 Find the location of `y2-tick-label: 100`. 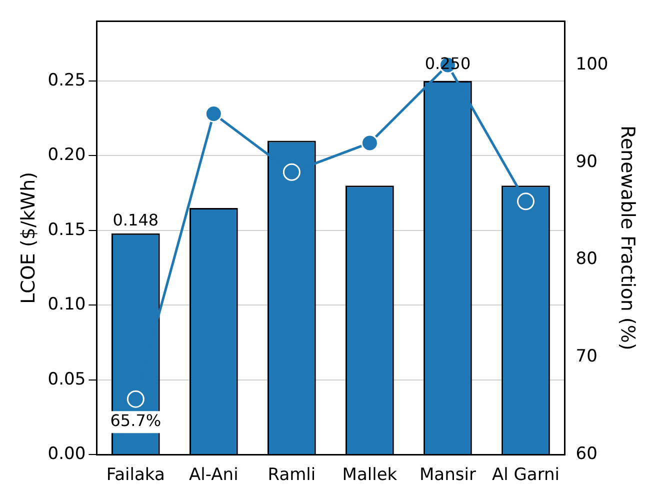

y2-tick-label: 100 is located at coordinates (592, 64).